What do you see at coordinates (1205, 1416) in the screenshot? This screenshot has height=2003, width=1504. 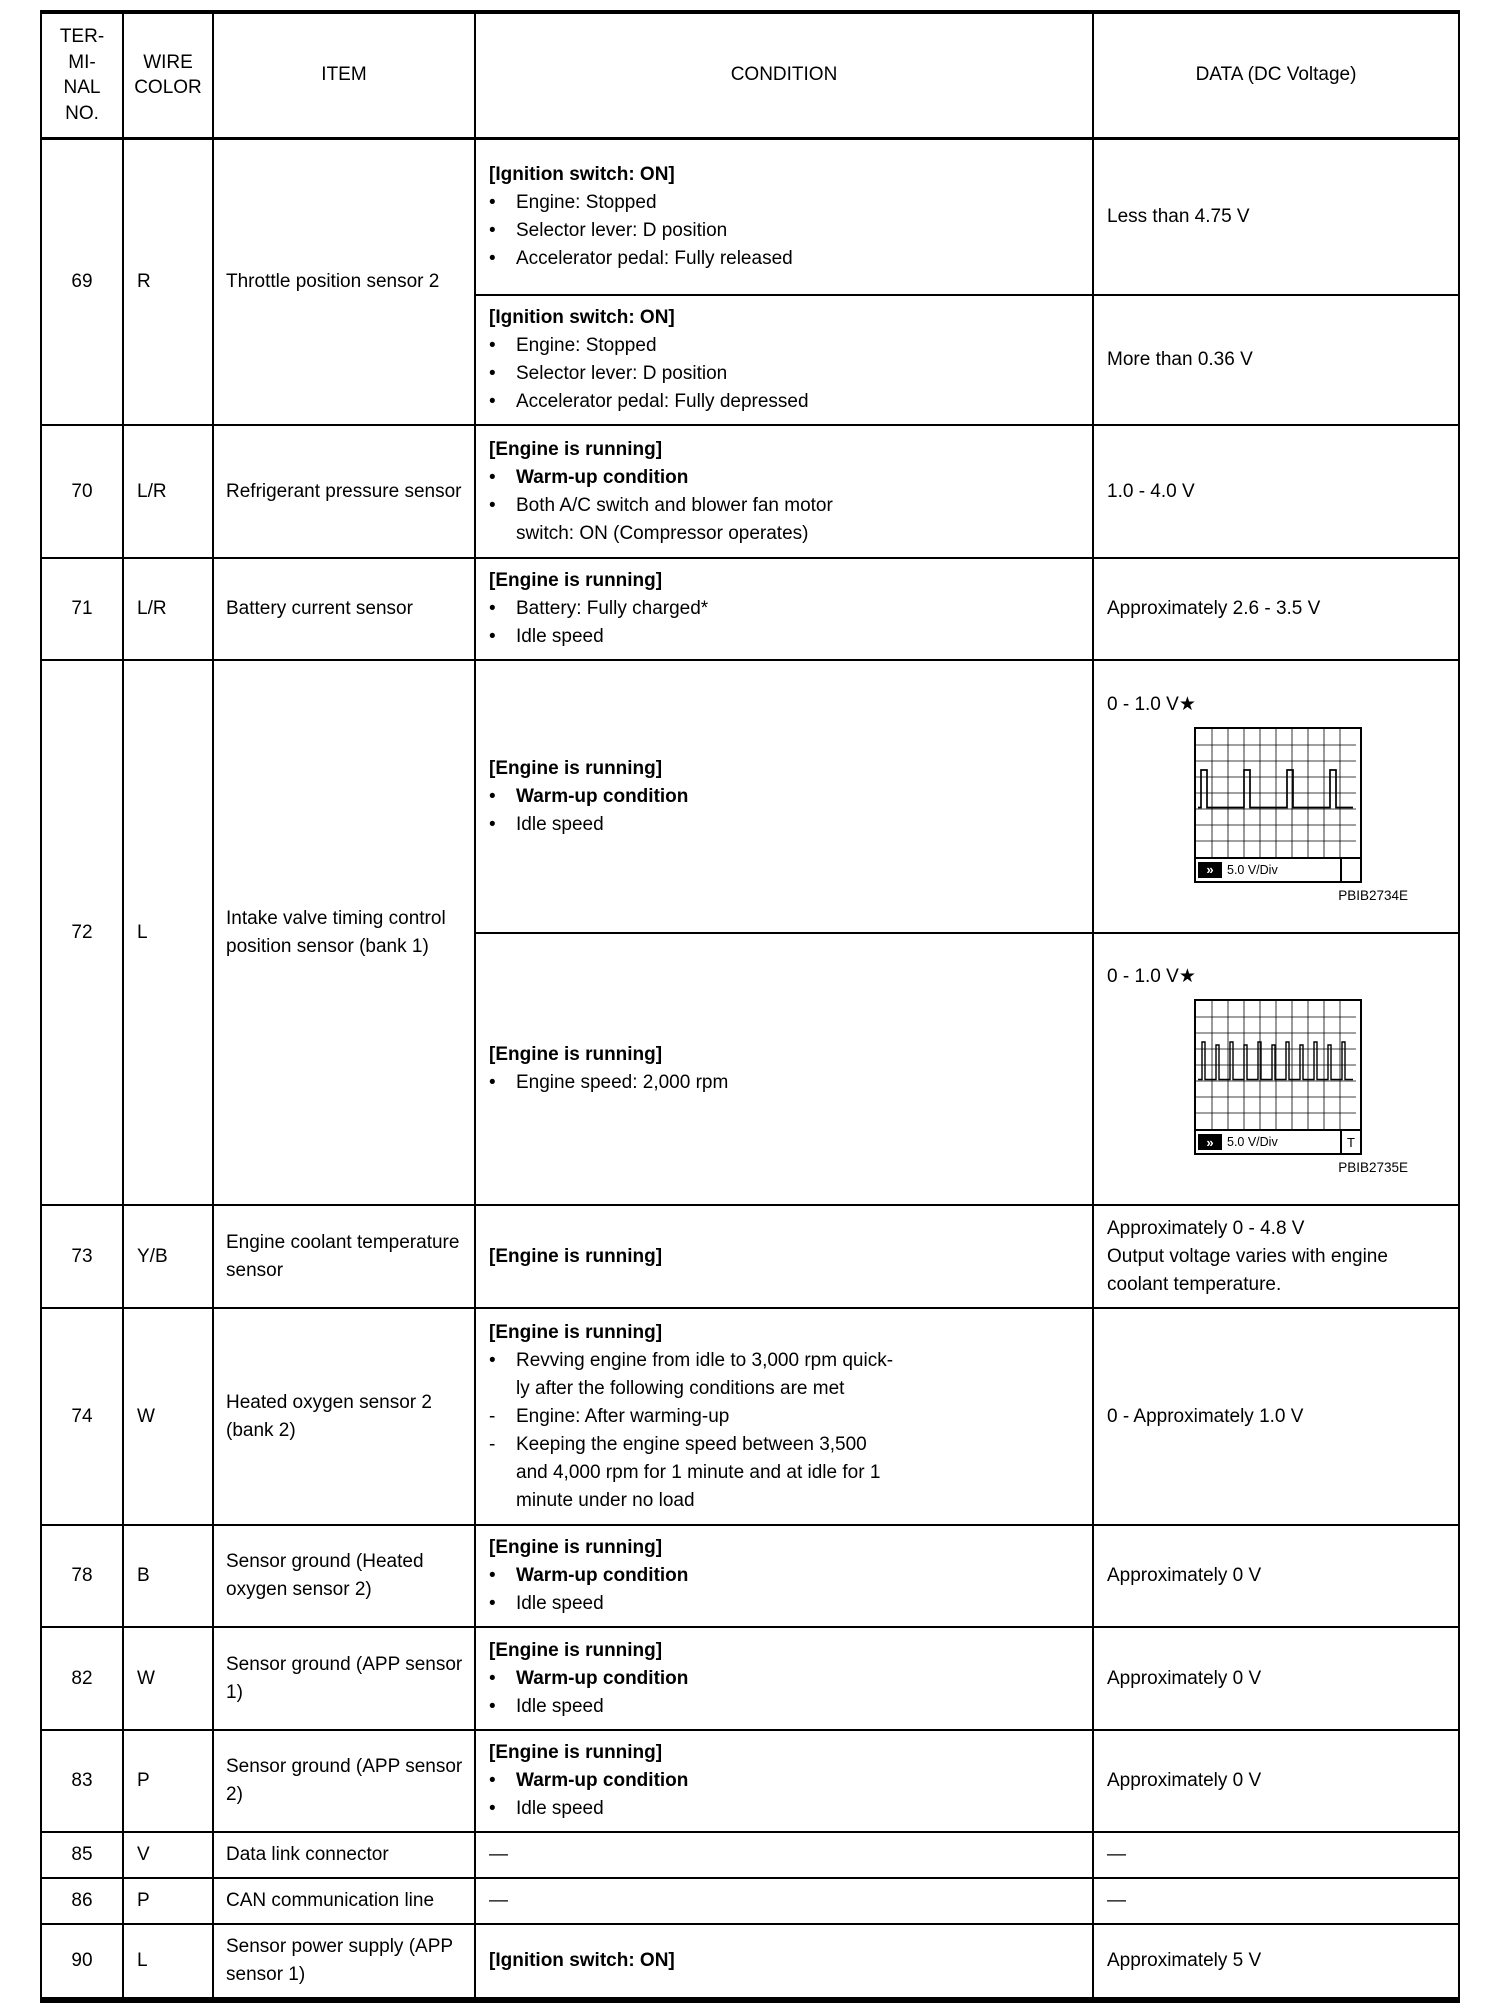 I see `data-value-line: 0 - Approximately 1.0 V` at bounding box center [1205, 1416].